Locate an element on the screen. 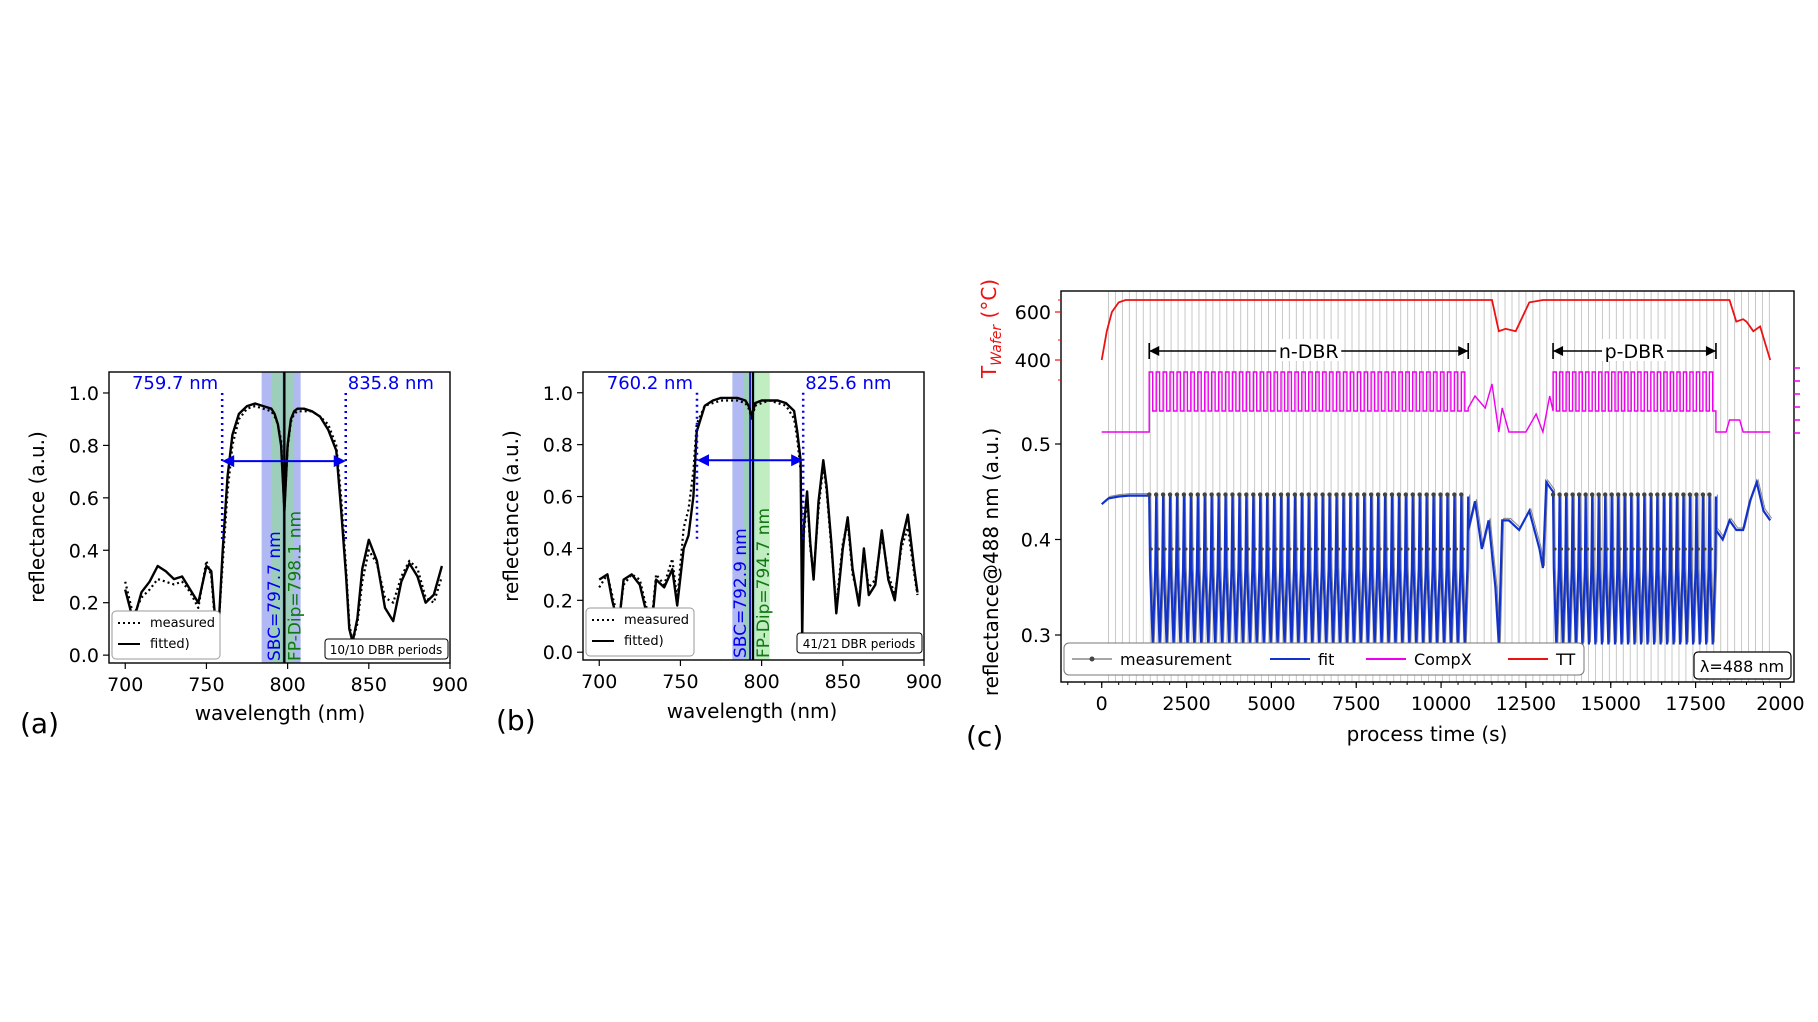 Image resolution: width=1818 pixels, height=1022 pixels. p_dbr-arrowhead-right is located at coordinates (1710, 351).